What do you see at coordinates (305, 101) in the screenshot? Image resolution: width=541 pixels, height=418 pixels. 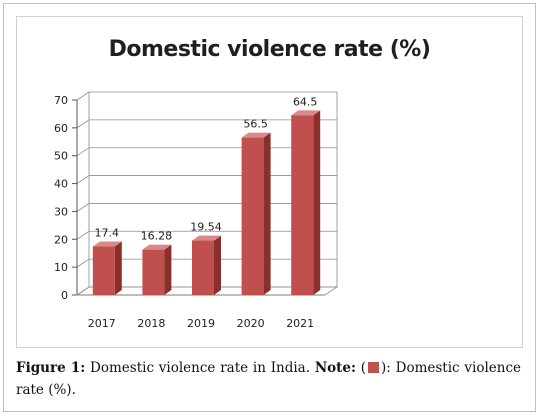 I see `data-label: 64.5` at bounding box center [305, 101].